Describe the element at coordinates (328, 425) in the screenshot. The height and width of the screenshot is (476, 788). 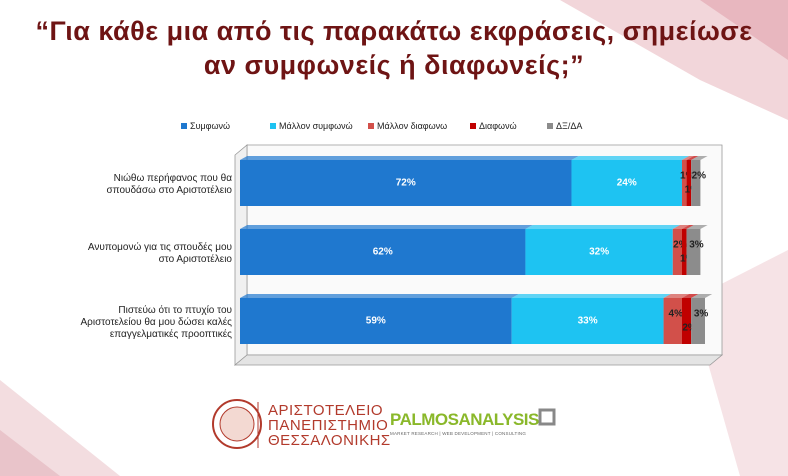
I see `logo-text: ΠΑΝΕΠΙΣΤΗΜΙΟ` at that location.